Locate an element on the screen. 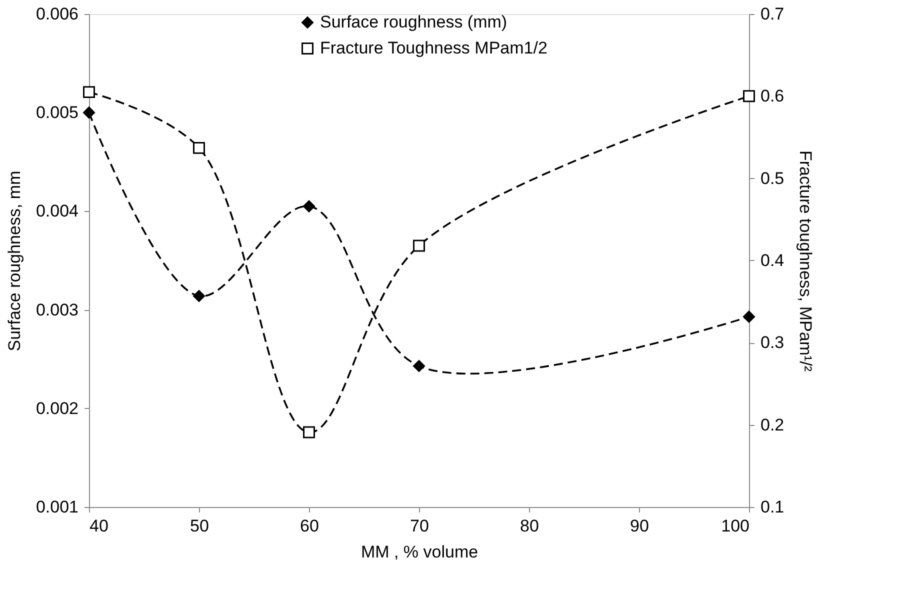 This screenshot has width=920, height=593. y2-tick-label: 0.5 is located at coordinates (772, 178).